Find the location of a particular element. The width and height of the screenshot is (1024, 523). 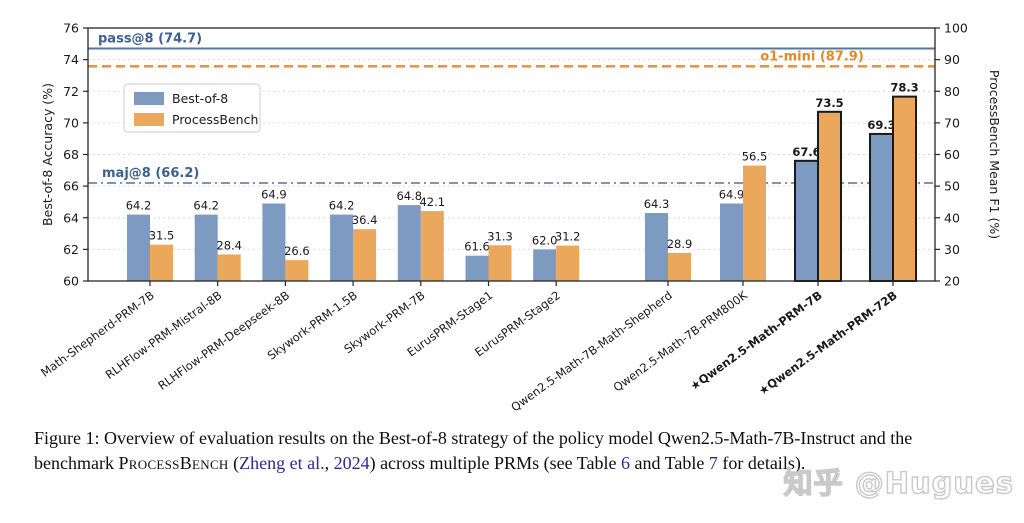

x-tick-label: Math-Shepherd-PRM-7B is located at coordinates (97, 334).